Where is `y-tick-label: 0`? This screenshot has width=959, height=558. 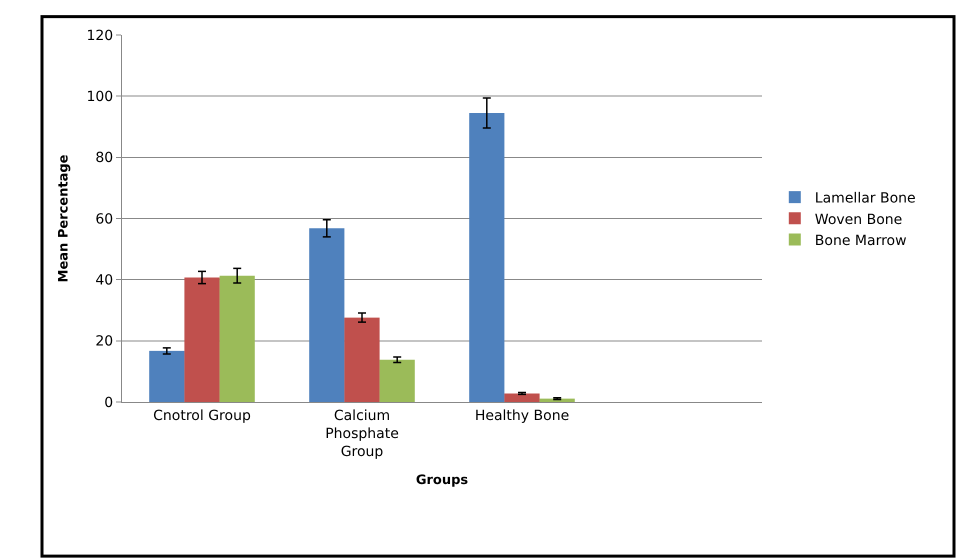
y-tick-label: 0 is located at coordinates (109, 402).